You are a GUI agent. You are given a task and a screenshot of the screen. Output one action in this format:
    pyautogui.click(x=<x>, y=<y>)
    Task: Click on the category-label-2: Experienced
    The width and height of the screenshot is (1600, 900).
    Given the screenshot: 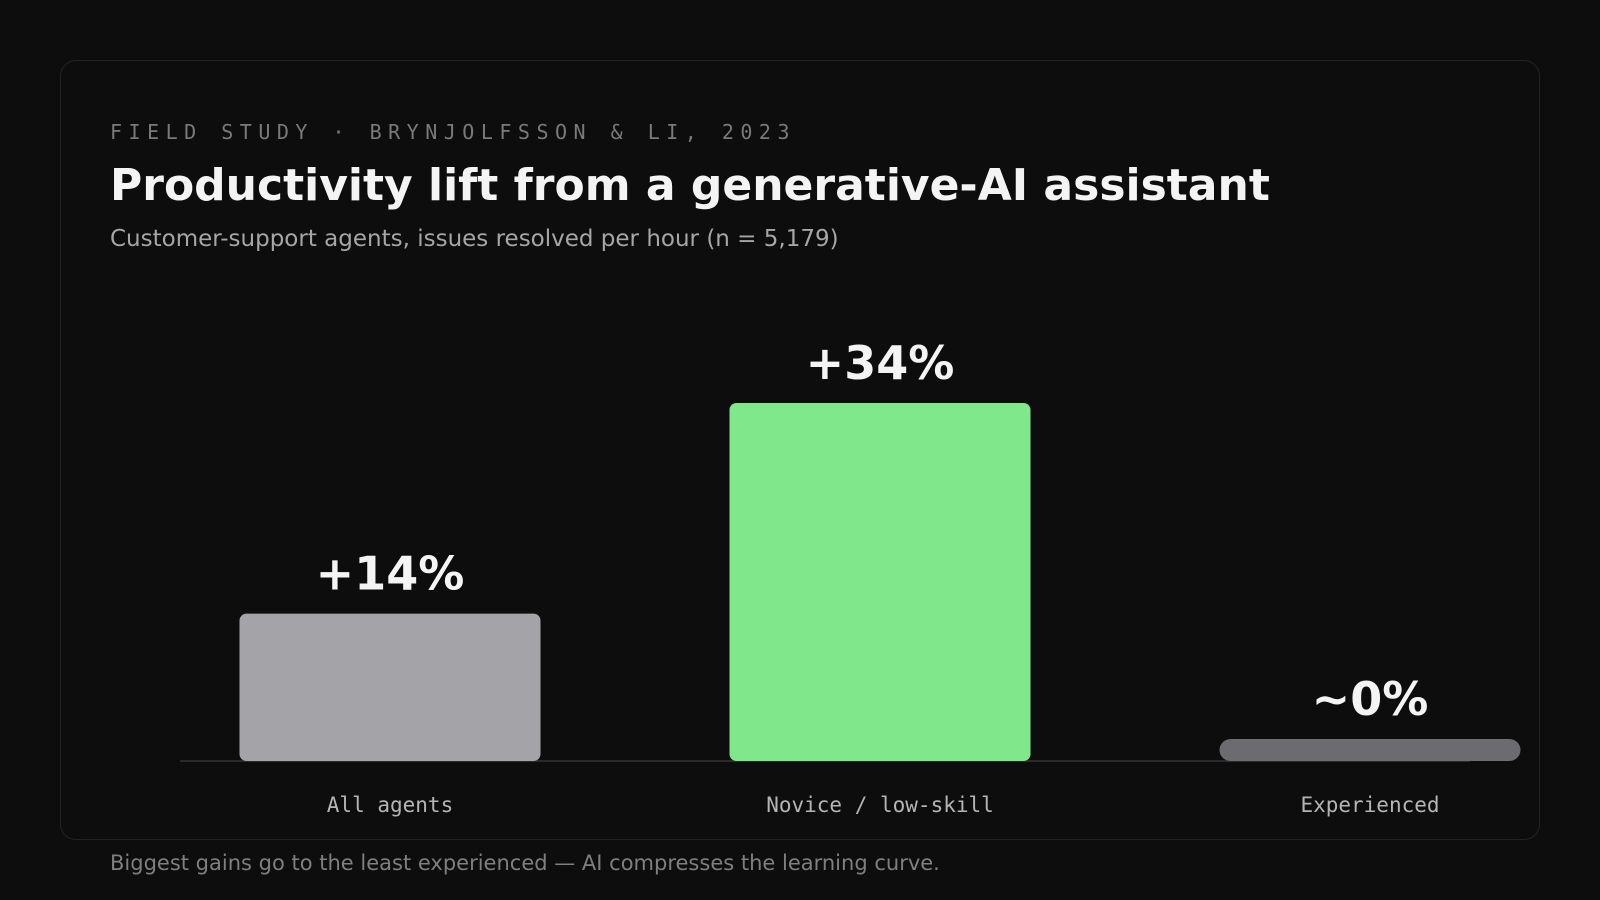 What is the action you would take?
    pyautogui.click(x=1369, y=805)
    